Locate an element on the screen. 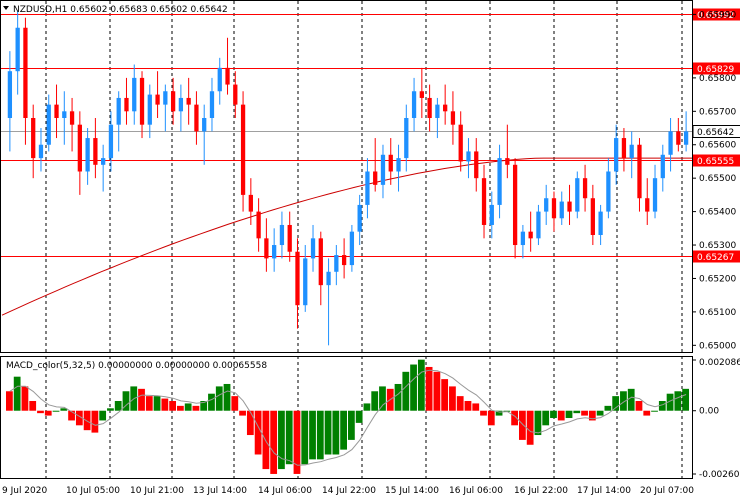 This screenshot has height=500, width=740. price-level-label: 0.65555 is located at coordinates (715, 162).